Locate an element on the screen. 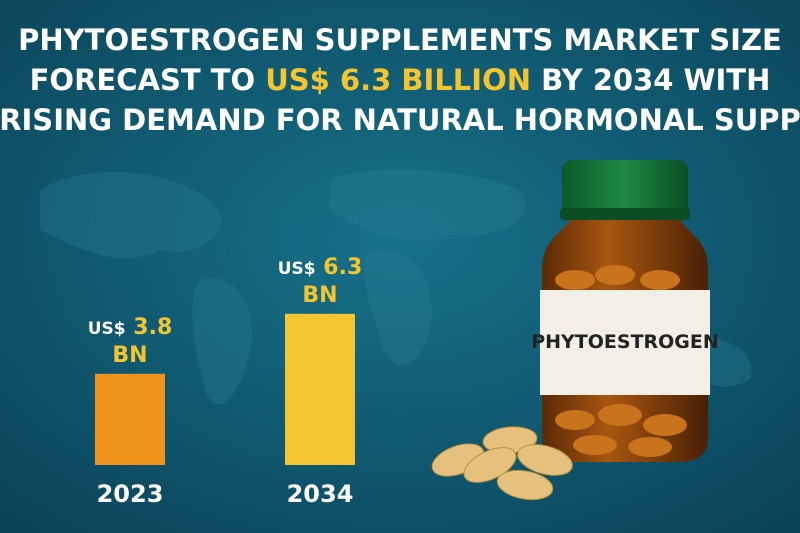 The image size is (800, 533). title-text: RISING DEMAND FOR NATURAL HORMONAL SUPP is located at coordinates (400, 120).